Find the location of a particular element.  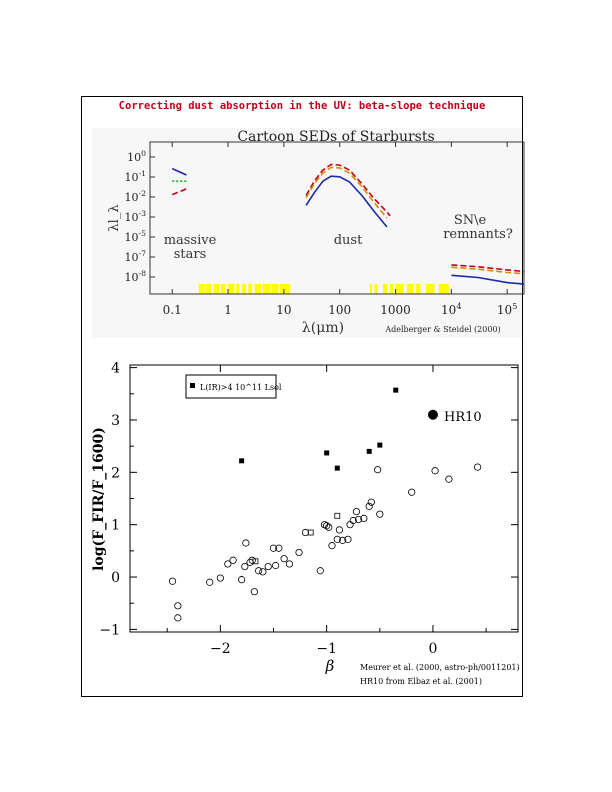

sed-y-tick-label: 10⁻⁵ is located at coordinates (136, 236).